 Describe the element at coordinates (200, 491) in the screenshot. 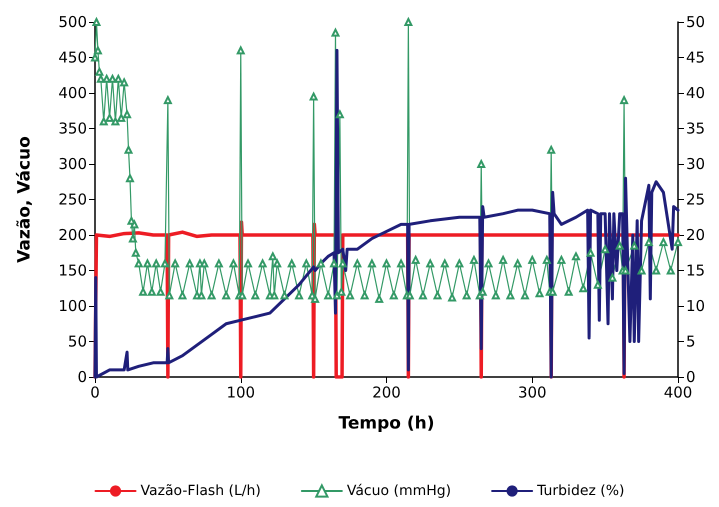

I see `legend-label: Vazão-Flash (L/h)` at that location.